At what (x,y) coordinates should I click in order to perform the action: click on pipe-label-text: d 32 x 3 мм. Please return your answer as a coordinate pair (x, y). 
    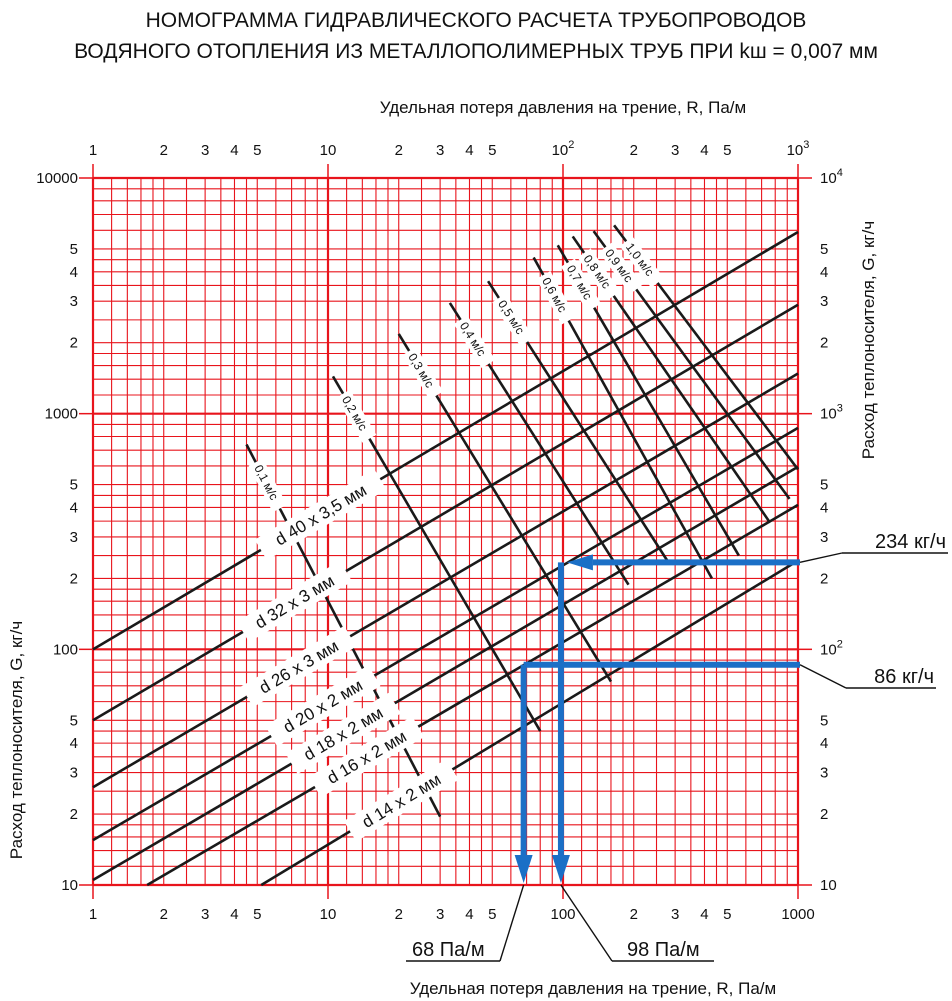
    Looking at the image, I should click on (295, 601).